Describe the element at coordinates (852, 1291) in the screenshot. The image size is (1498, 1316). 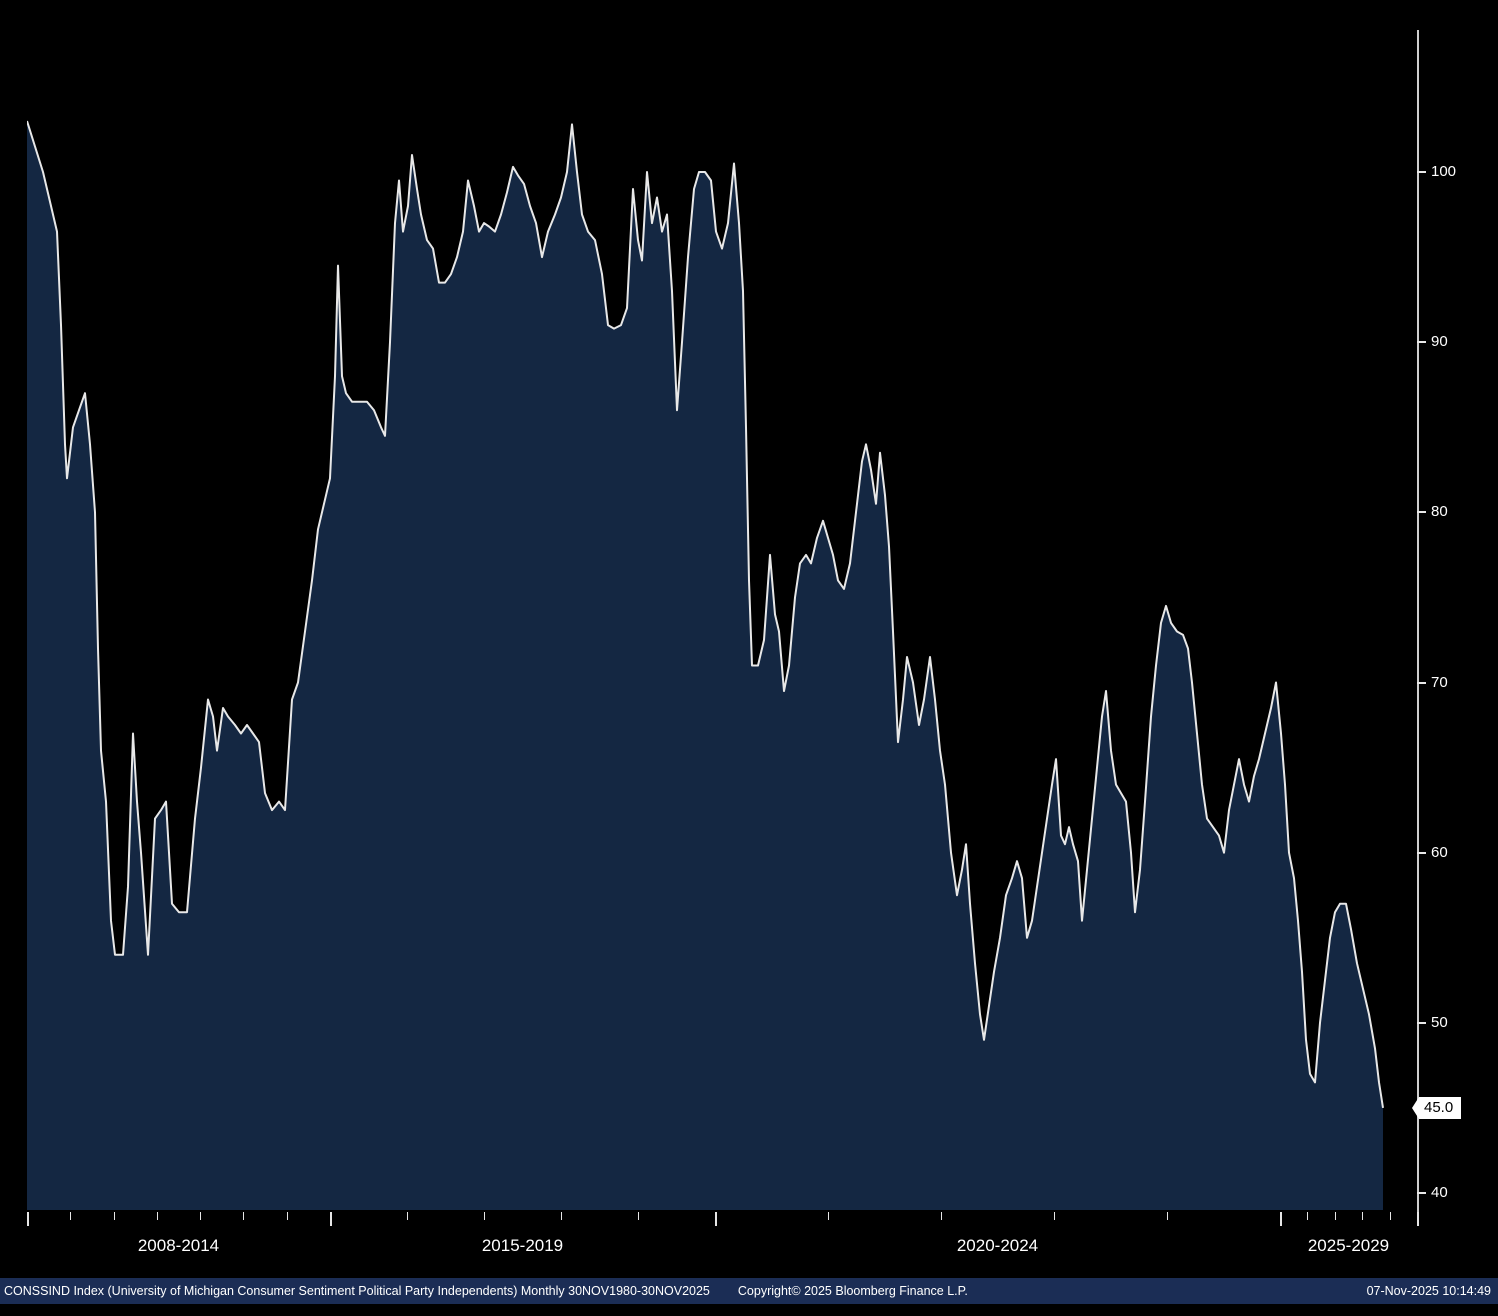
I see `footer-copyright: Copyright© 2025 Bloomberg Finance L.P.` at that location.